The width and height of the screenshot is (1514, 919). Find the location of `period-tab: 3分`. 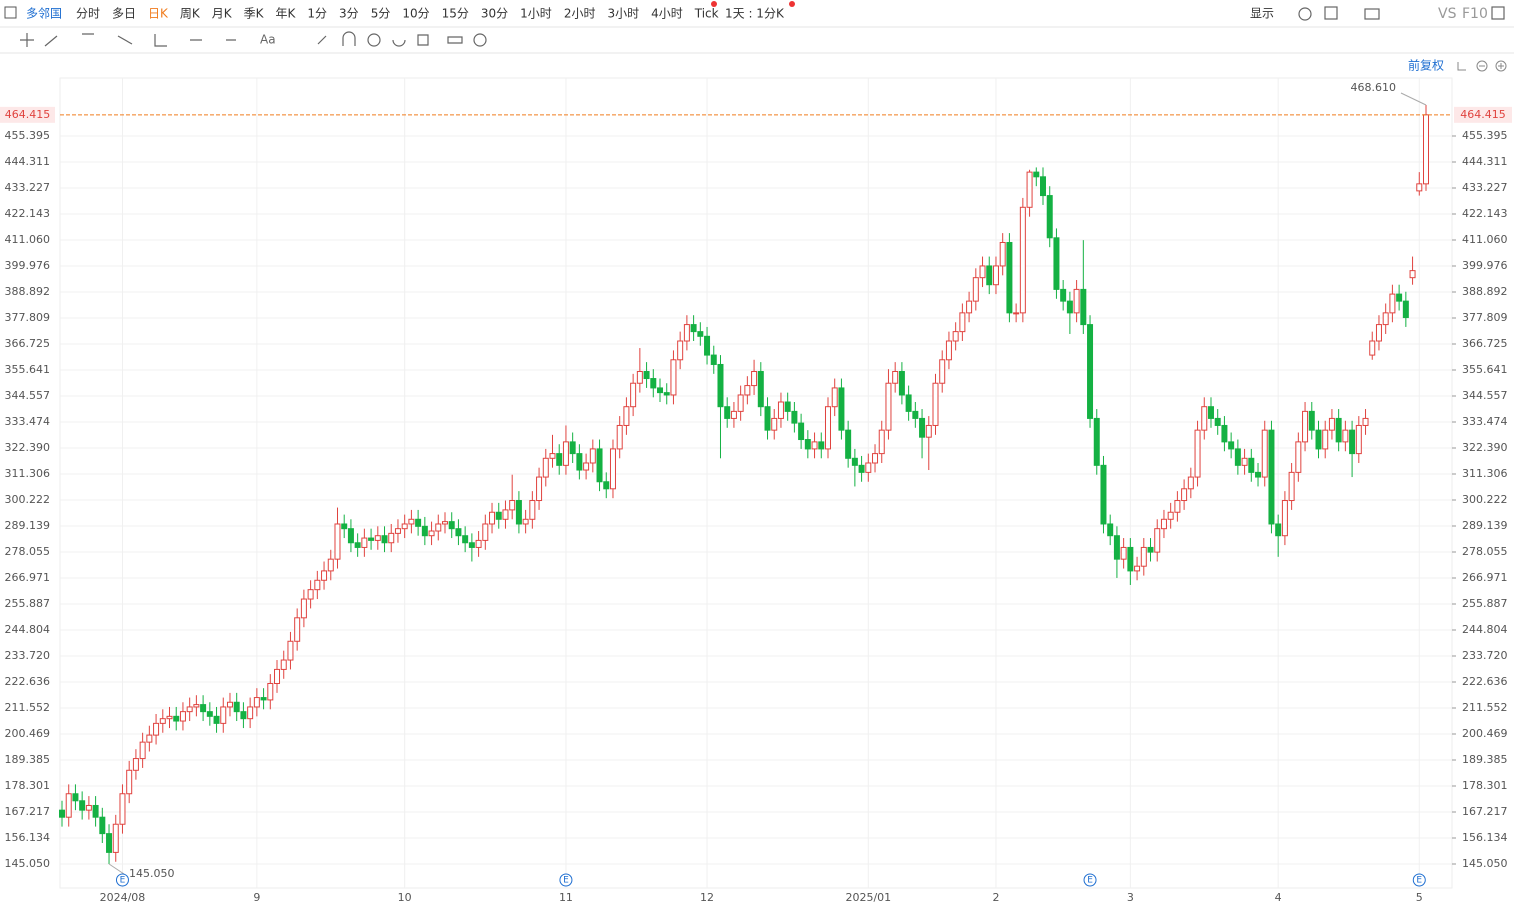

period-tab: 3分 is located at coordinates (349, 14).